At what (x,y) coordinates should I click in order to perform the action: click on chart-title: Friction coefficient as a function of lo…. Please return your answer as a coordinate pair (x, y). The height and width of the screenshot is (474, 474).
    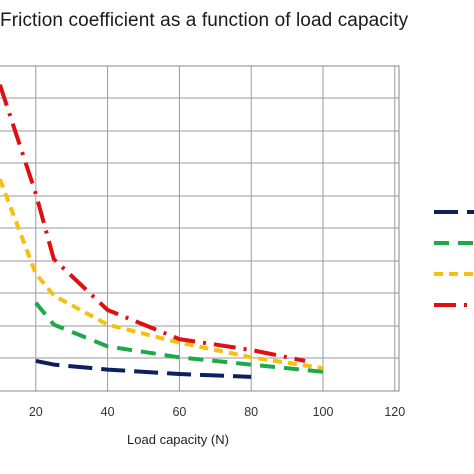
    Looking at the image, I should click on (204, 20).